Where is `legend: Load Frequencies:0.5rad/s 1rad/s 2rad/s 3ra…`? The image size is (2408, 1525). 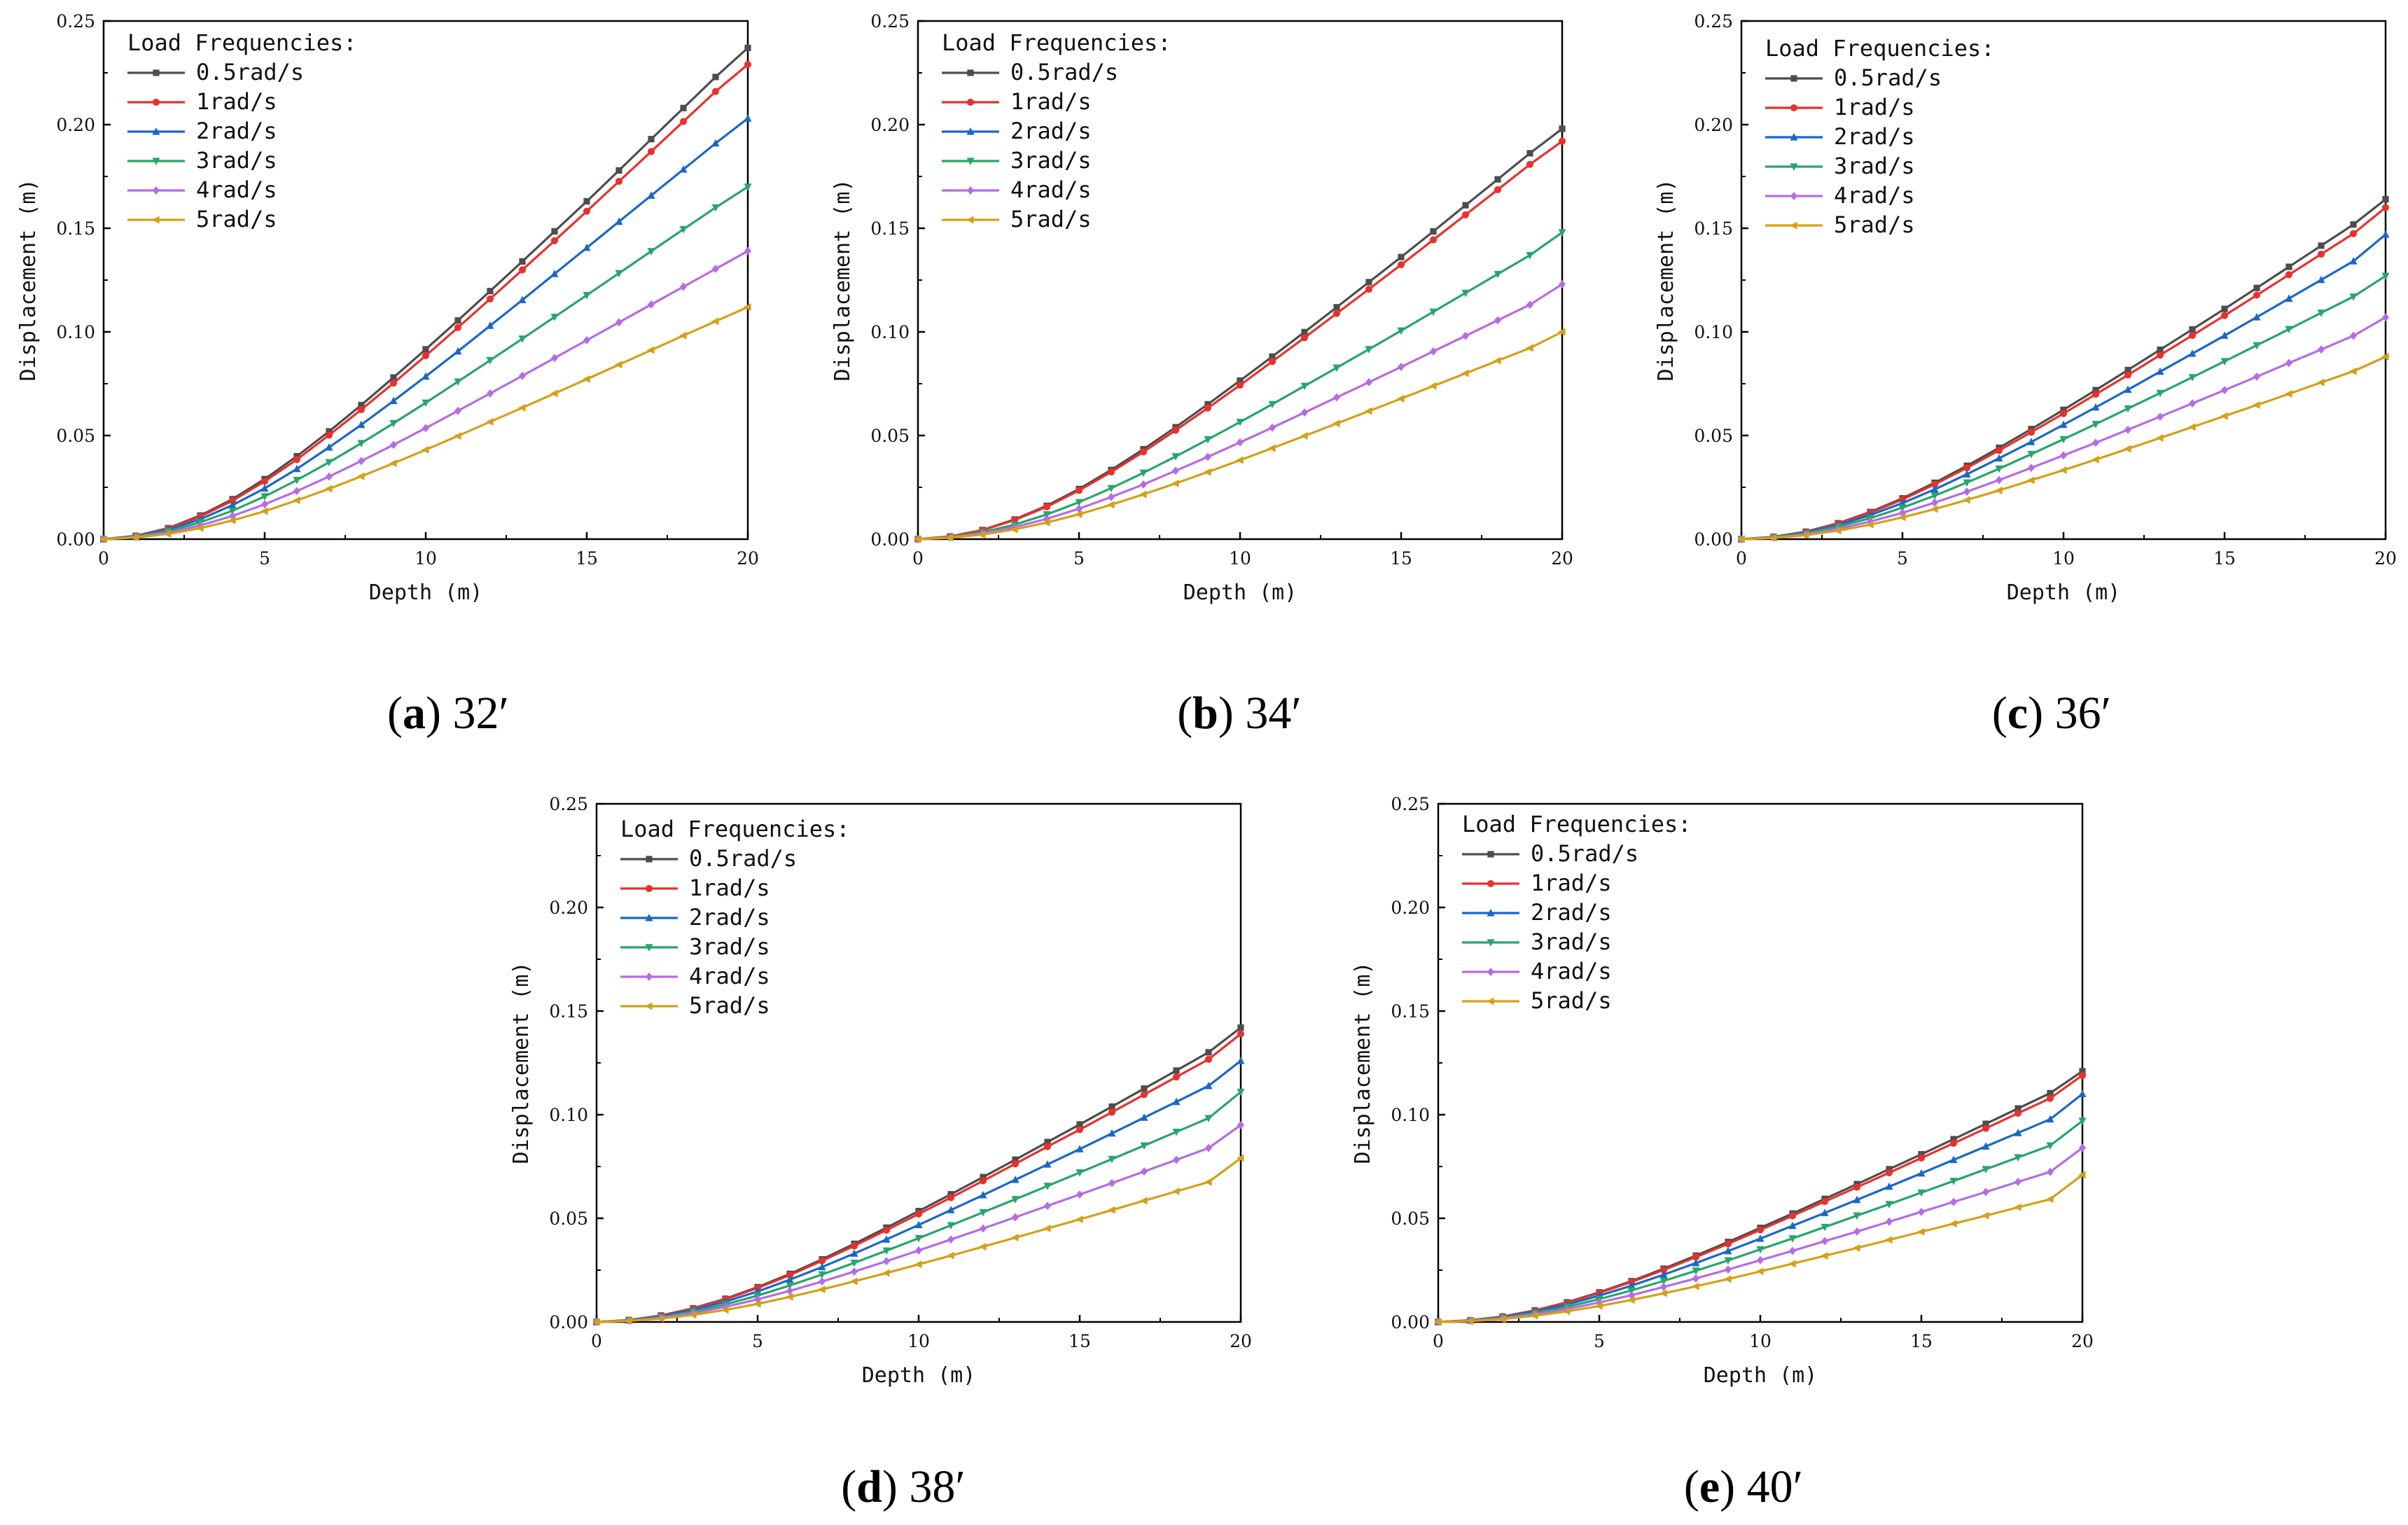 legend: Load Frequencies:0.5rad/s 1rad/s 2rad/s 3ra… is located at coordinates (1880, 136).